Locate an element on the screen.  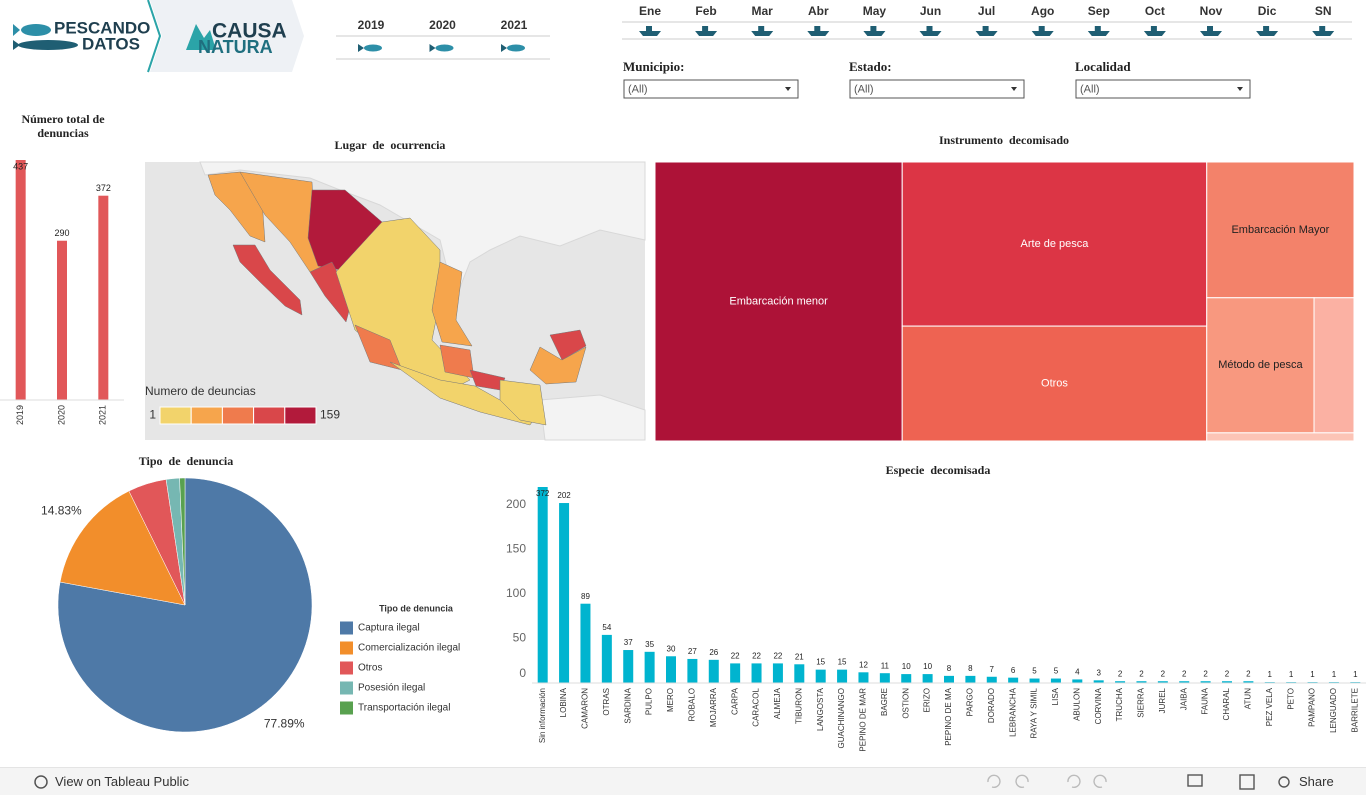
month-selector: Dic is located at coordinates (1267, 20).